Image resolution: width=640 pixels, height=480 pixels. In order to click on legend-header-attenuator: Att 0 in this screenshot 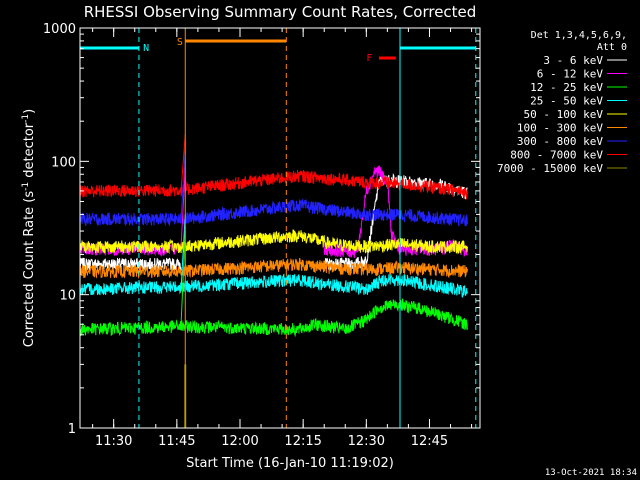, I will do `click(612, 47)`.